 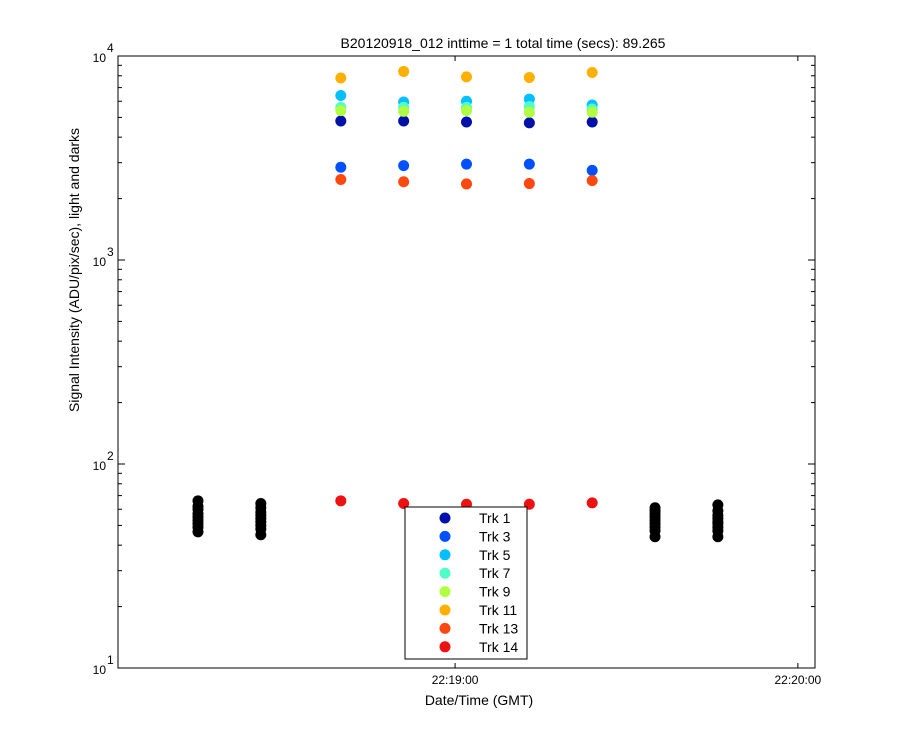 What do you see at coordinates (798, 680) in the screenshot?
I see `x-tick-label: 22:20:00` at bounding box center [798, 680].